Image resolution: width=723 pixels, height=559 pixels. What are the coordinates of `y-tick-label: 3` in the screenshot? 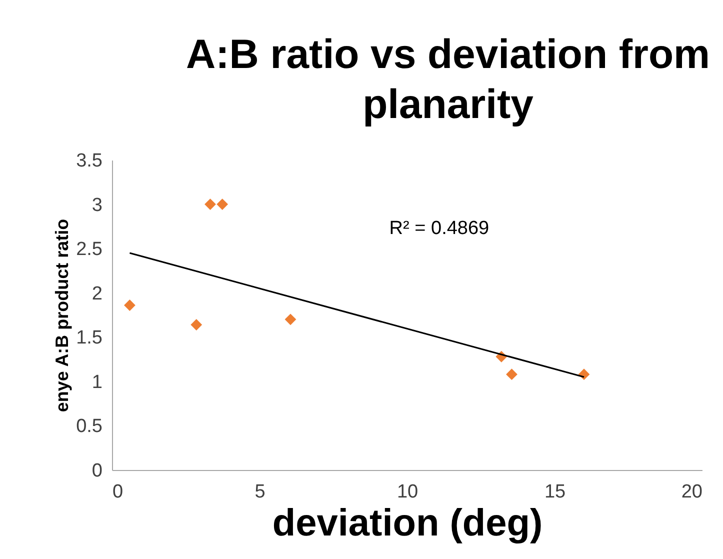 It's located at (97, 205).